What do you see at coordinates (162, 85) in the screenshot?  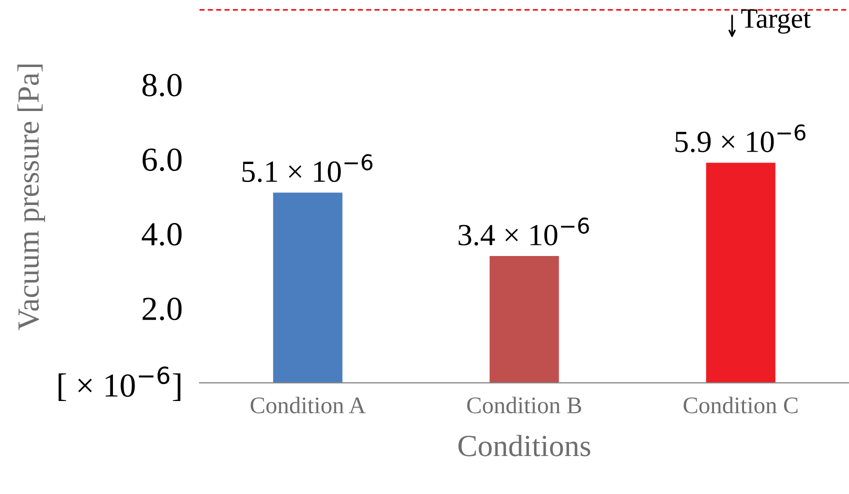 I see `y-tick-label: 8.0` at bounding box center [162, 85].